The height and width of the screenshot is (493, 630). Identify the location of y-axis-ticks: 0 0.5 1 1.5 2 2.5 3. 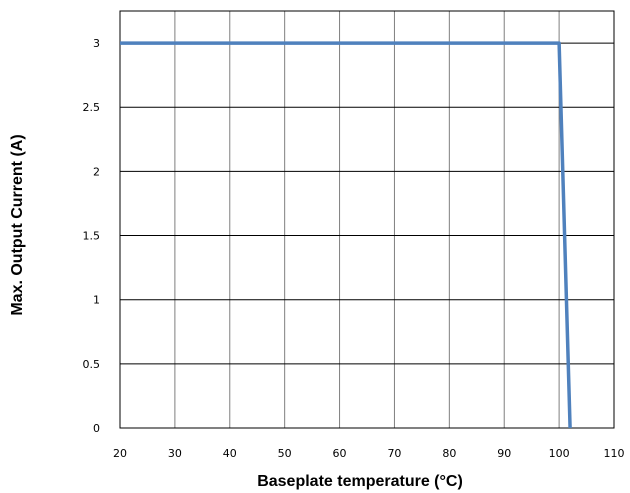
(92, 236).